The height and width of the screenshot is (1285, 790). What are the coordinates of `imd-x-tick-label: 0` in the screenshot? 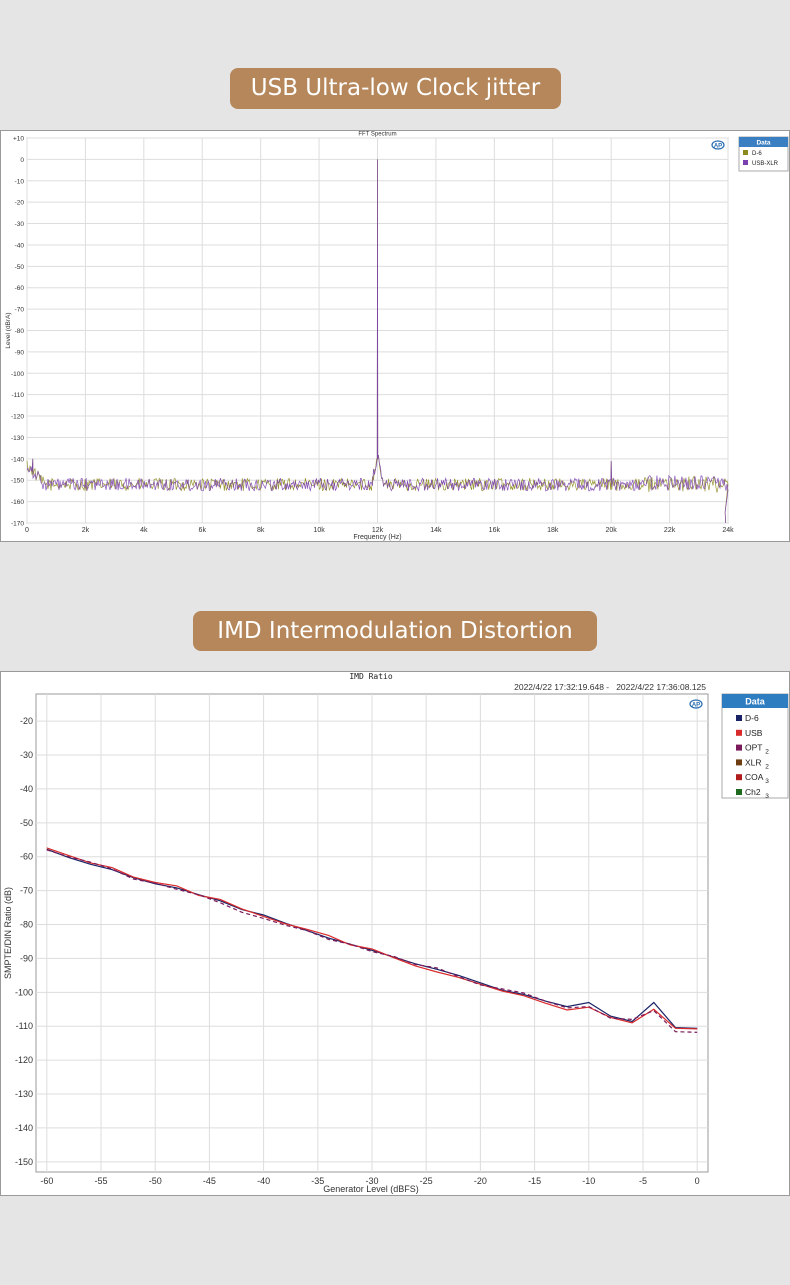 It's located at (697, 1181).